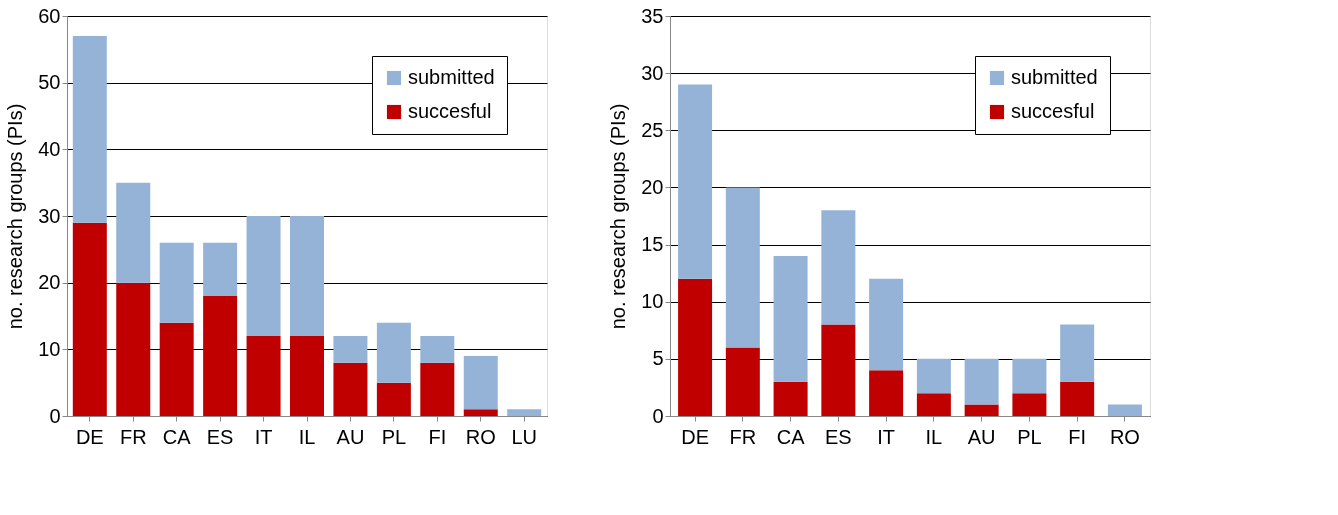 This screenshot has height=515, width=1338. I want to click on y-tick-label: 50, so click(49, 82).